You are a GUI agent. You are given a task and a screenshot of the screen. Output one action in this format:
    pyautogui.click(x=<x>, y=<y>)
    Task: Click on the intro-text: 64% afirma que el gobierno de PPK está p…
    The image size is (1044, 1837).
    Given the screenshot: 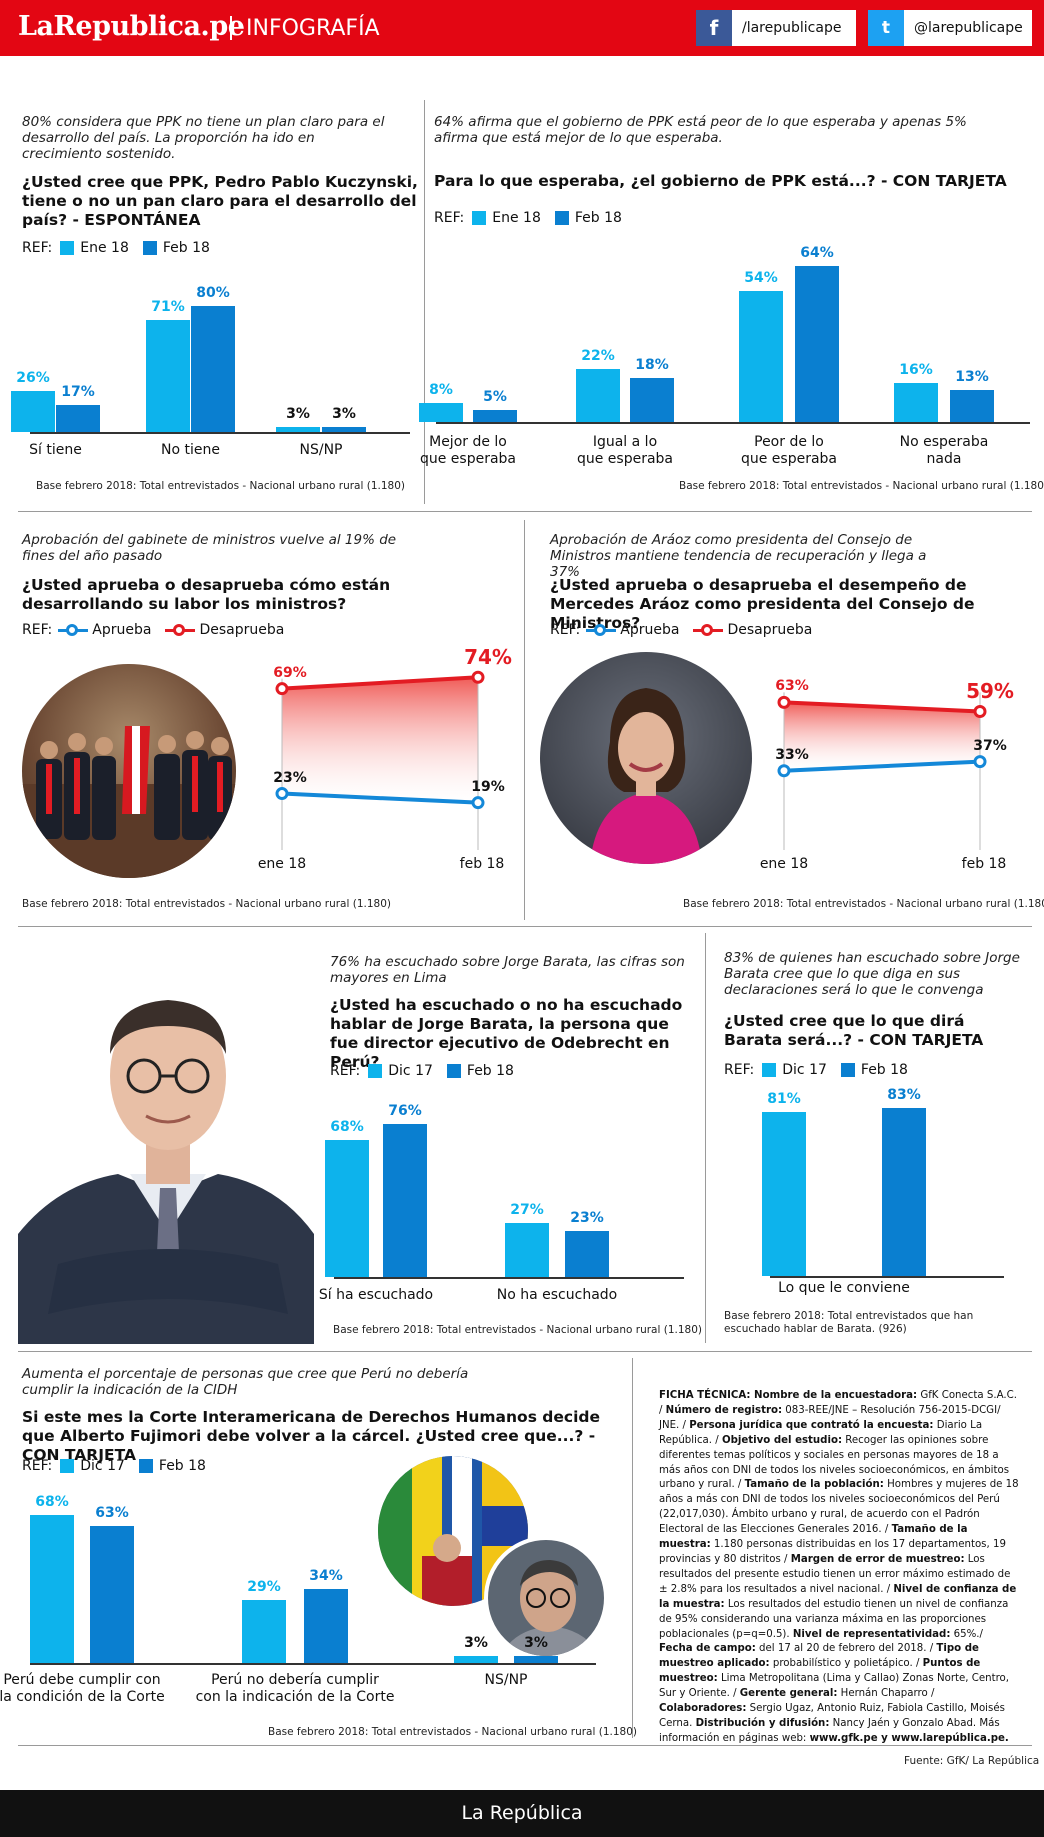 What is the action you would take?
    pyautogui.click(x=700, y=130)
    